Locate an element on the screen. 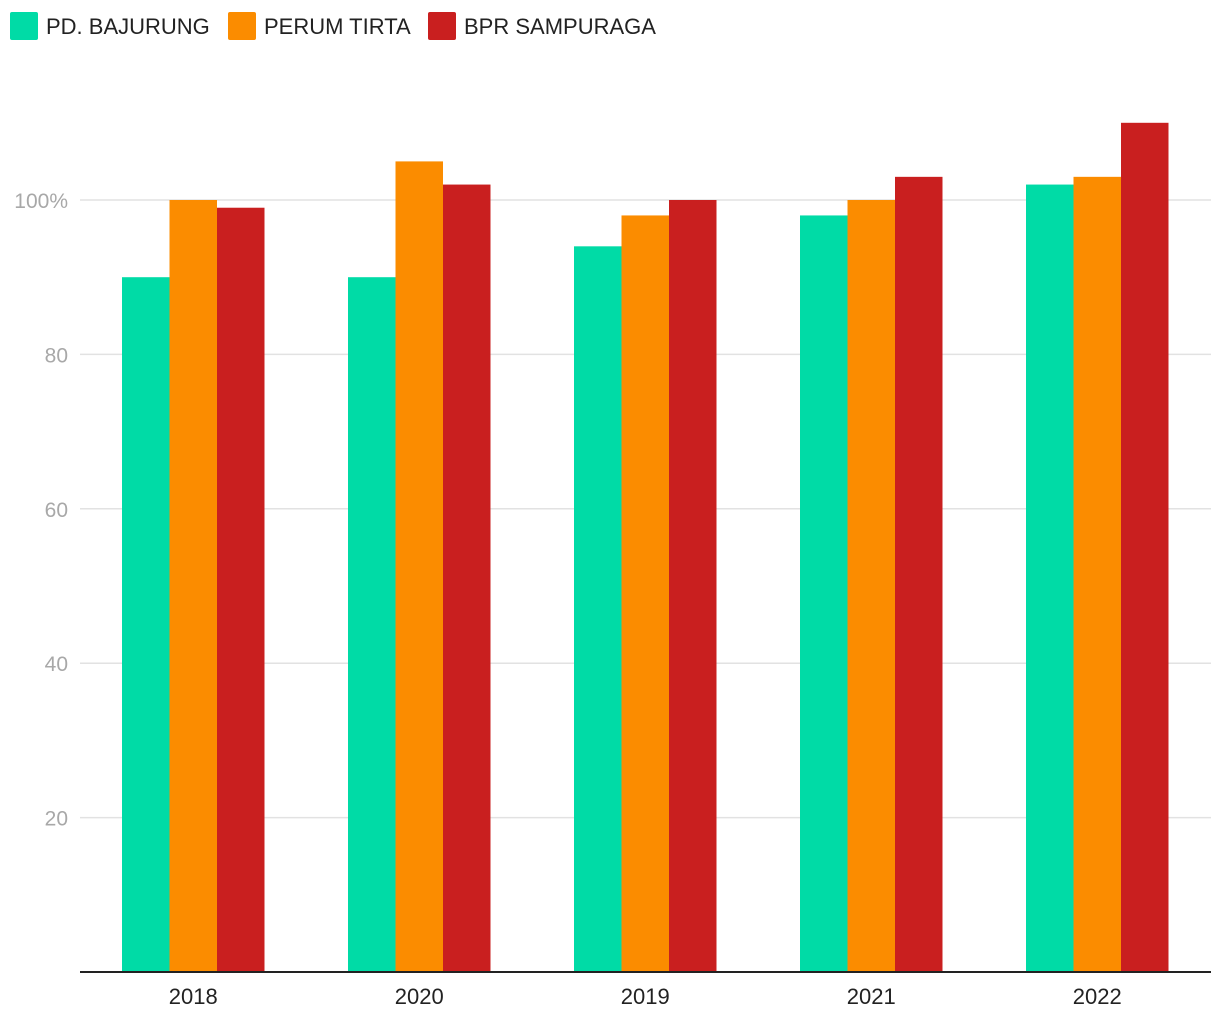  legend-label: BPR SAMPURAGA is located at coordinates (560, 26).